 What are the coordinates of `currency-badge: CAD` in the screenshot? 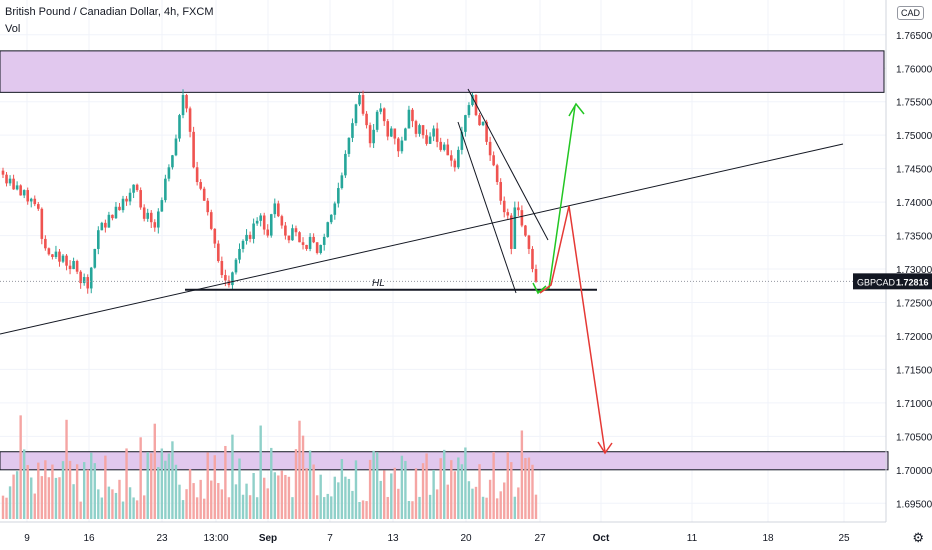 It's located at (910, 13).